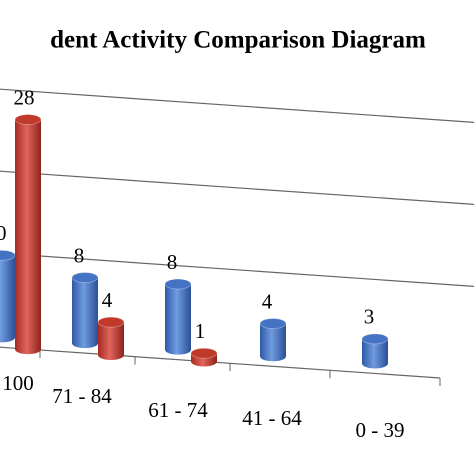 Image resolution: width=474 pixels, height=474 pixels. What do you see at coordinates (24, 97) in the screenshot?
I see `data-label: 28` at bounding box center [24, 97].